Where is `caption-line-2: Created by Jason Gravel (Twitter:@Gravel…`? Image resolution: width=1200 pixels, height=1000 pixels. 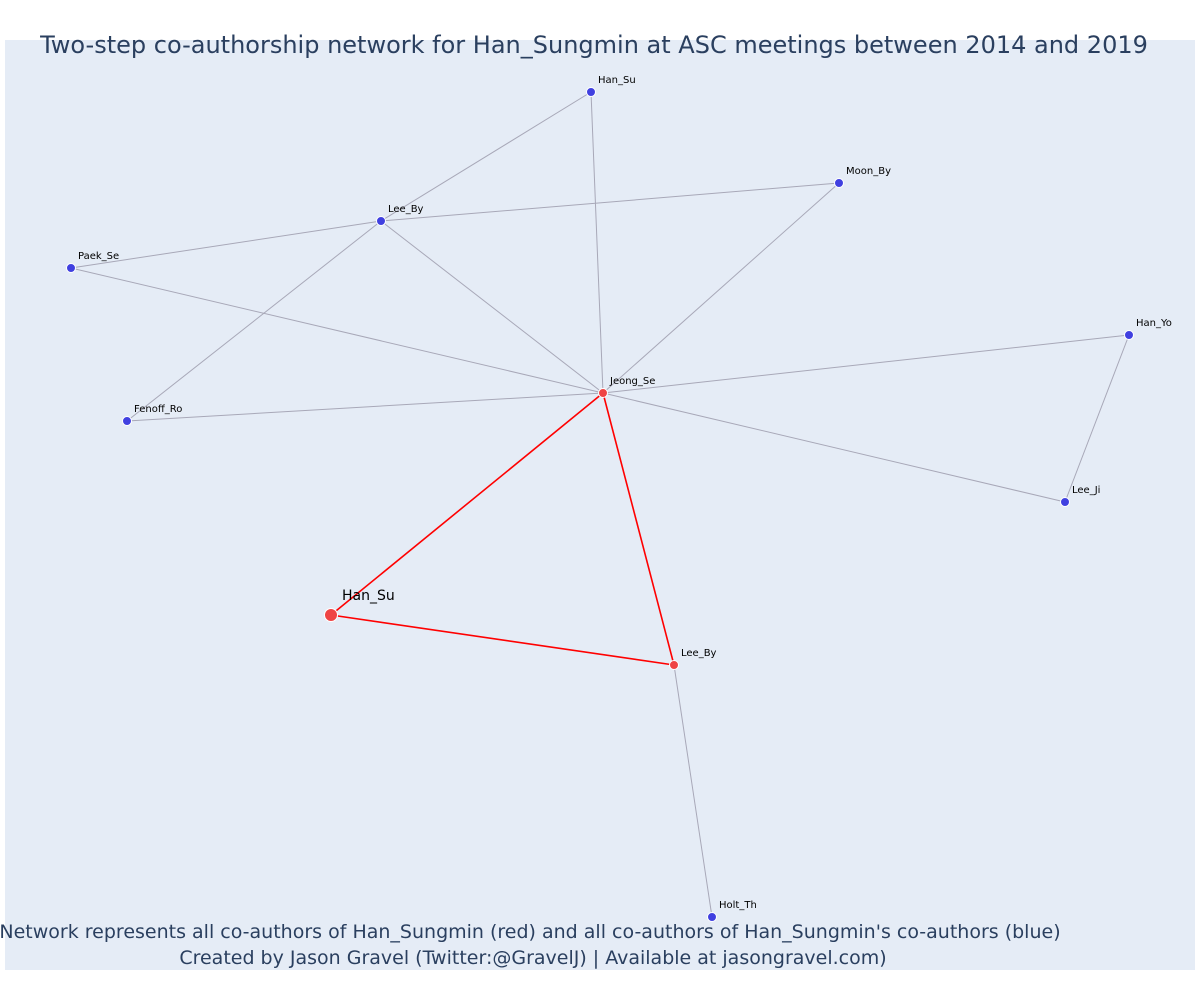
caption-line-2: Created by Jason Gravel (Twitter:@Gravel… is located at coordinates (532, 958).